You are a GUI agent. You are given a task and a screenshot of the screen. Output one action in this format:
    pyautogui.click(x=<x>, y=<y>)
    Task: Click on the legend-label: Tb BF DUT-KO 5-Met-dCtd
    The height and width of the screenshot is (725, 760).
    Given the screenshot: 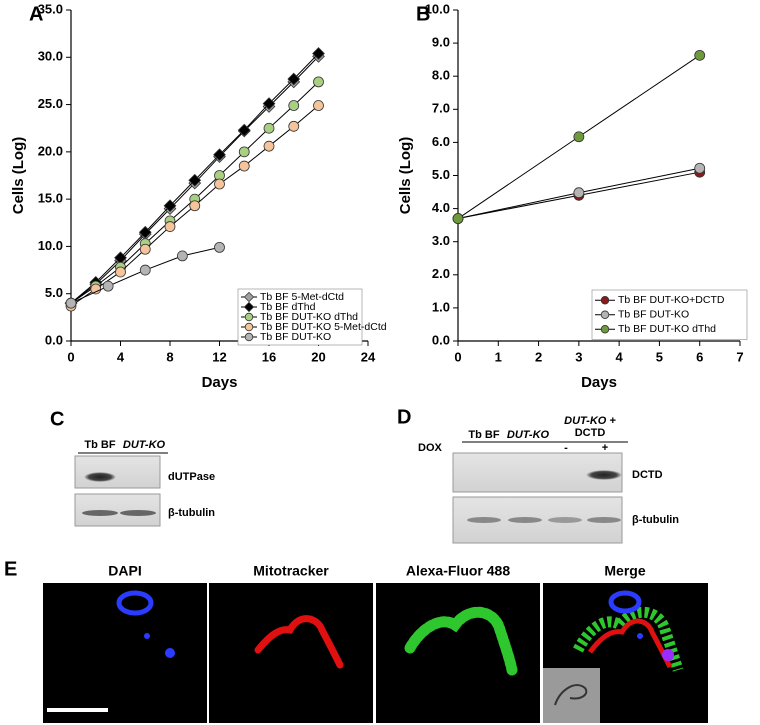 What is the action you would take?
    pyautogui.click(x=323, y=327)
    